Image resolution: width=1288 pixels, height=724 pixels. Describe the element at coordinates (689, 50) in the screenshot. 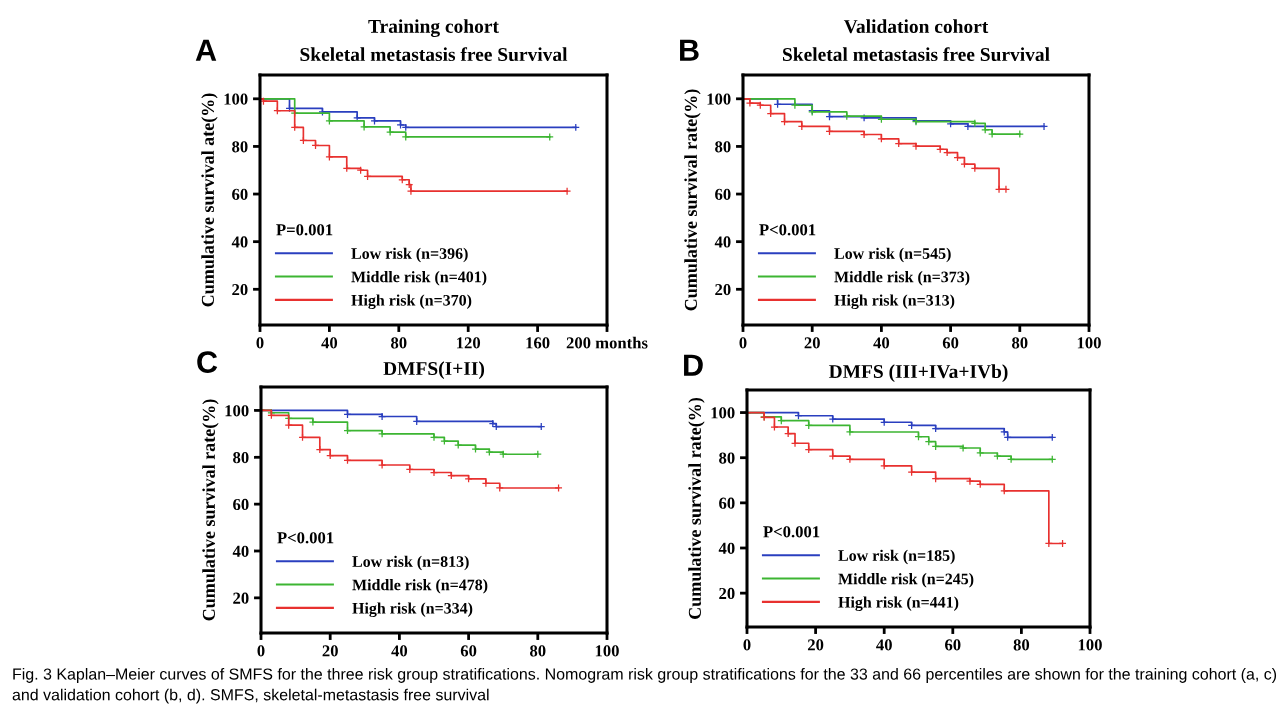

I see `text: B` at that location.